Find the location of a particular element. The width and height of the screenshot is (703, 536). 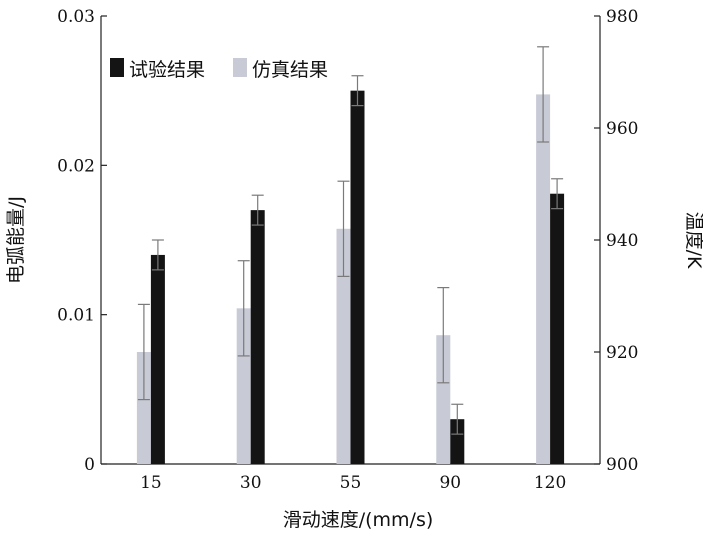

left-tick-label: 0.01 is located at coordinates (76, 316).